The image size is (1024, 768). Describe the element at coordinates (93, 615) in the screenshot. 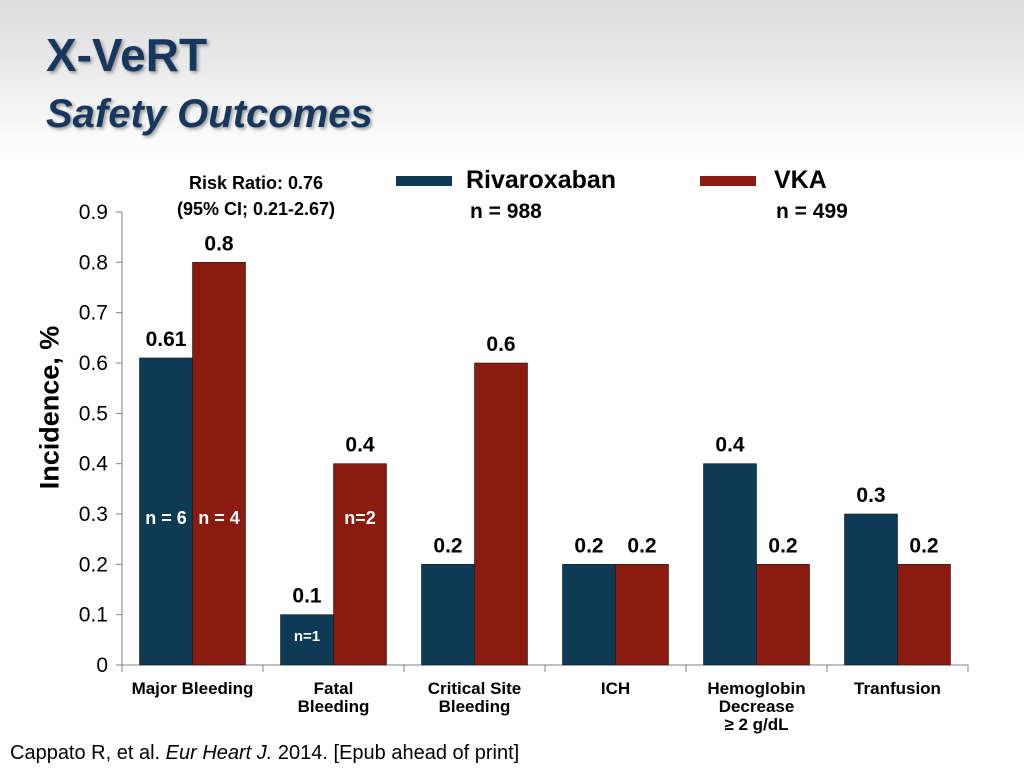

I see `y-tick-label: 0.1` at that location.